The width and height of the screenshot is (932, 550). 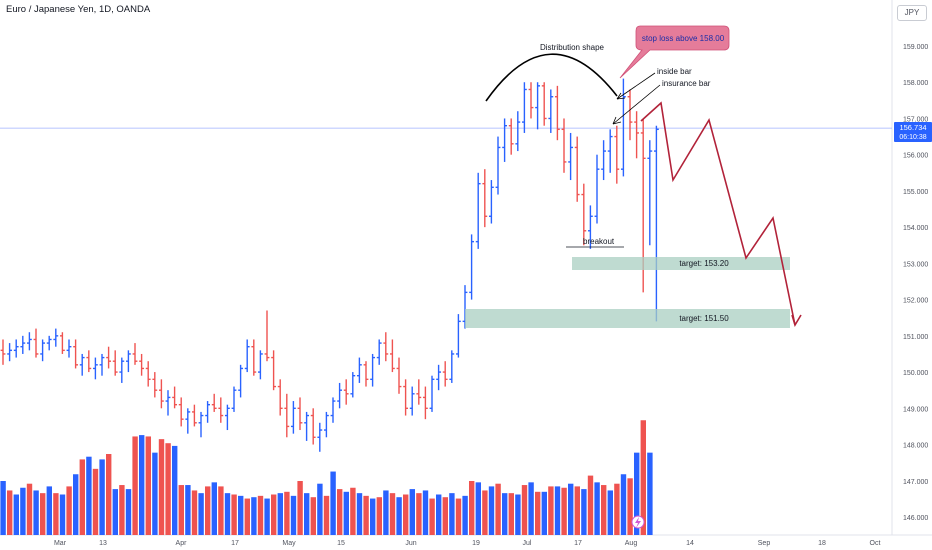 What do you see at coordinates (915, 337) in the screenshot?
I see `price-tick-label: 151.000` at bounding box center [915, 337].